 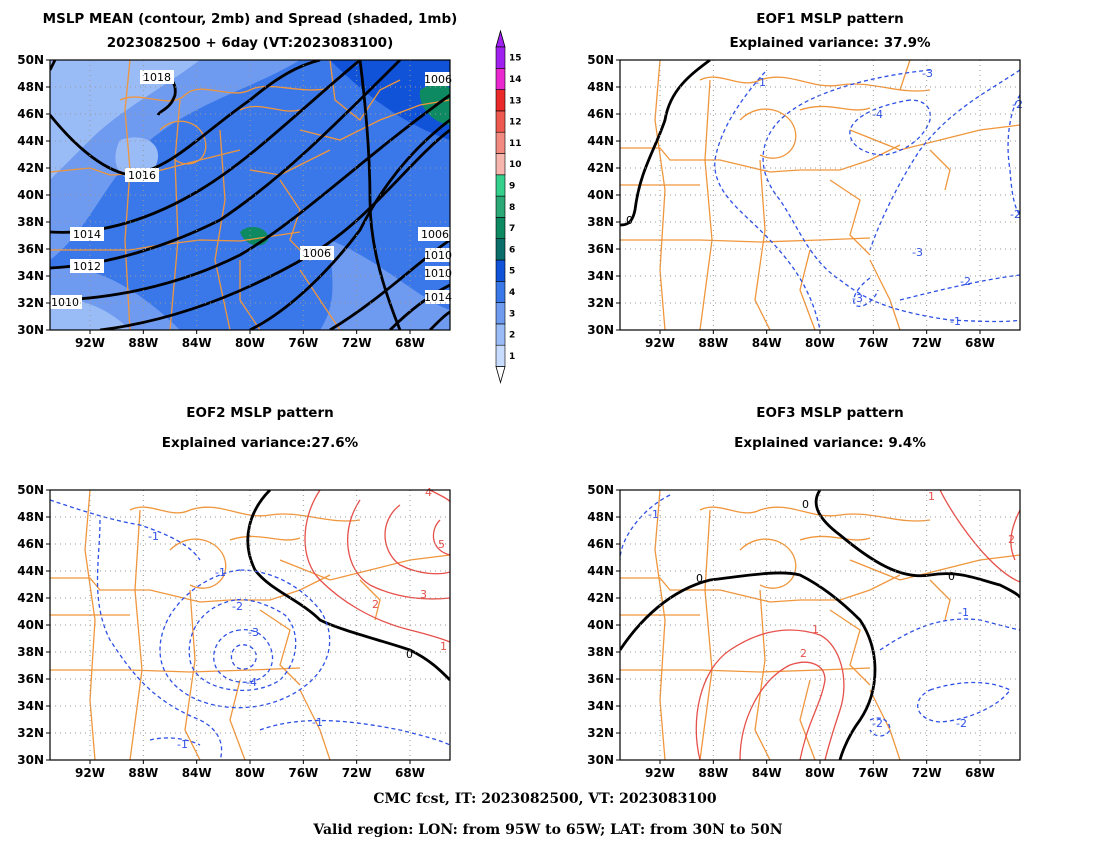 What do you see at coordinates (544, 799) in the screenshot?
I see `footer-forecast-info: CMC fcst, IT: 2023082500, VT: 2023083100` at bounding box center [544, 799].